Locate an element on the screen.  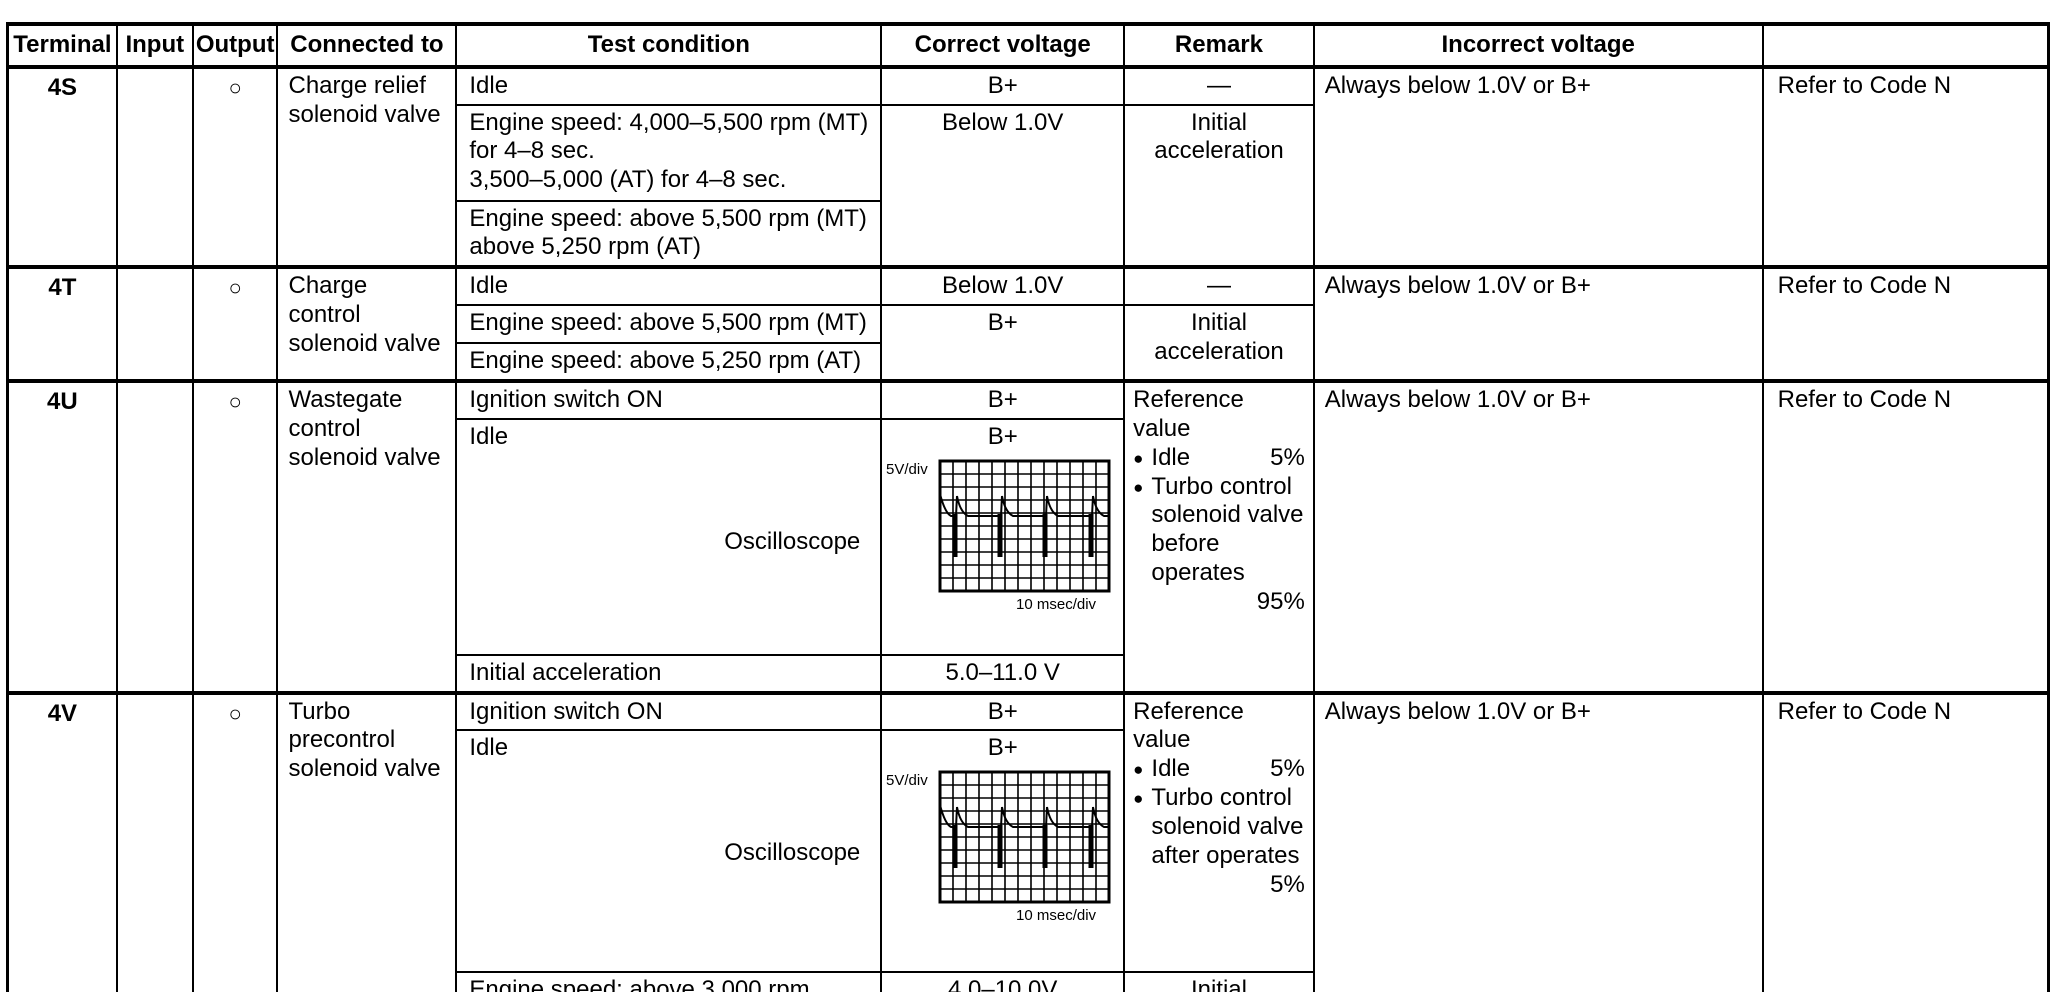
column-header-output: Output is located at coordinates (235, 45).